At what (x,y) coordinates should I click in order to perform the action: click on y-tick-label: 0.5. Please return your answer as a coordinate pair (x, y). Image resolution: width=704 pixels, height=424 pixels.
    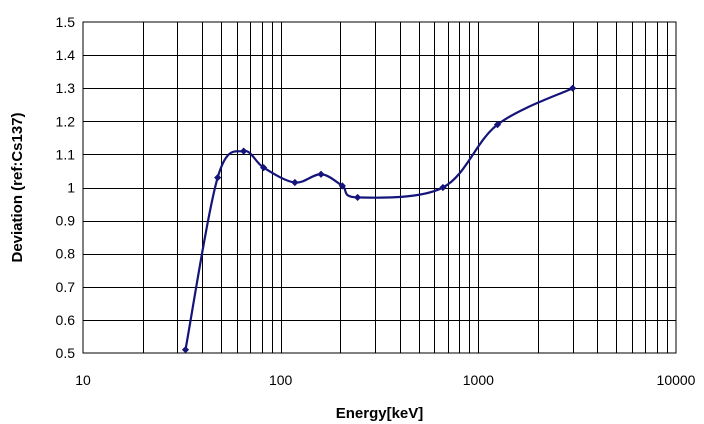
    Looking at the image, I should click on (66, 353).